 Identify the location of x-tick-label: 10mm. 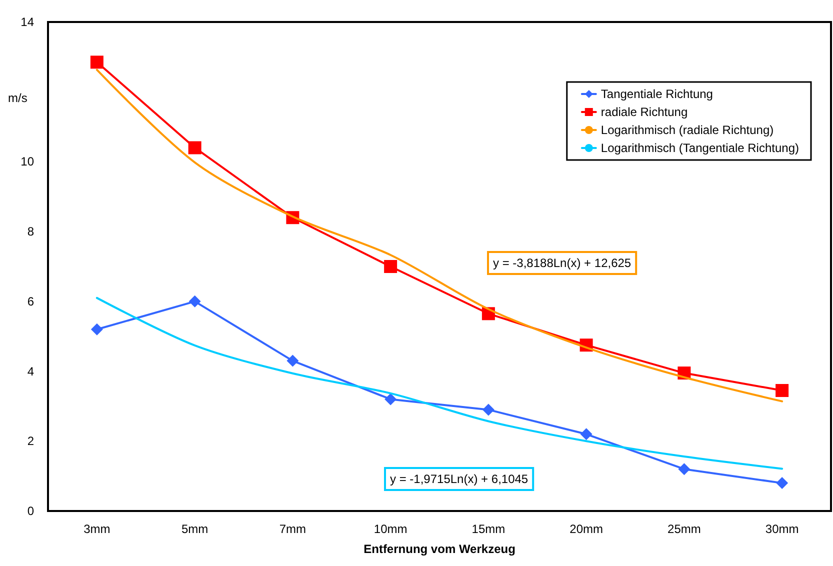
(391, 529).